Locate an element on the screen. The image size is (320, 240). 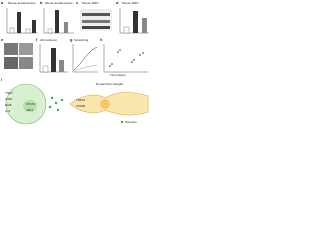
letter: i is located at coordinates (1, 79).